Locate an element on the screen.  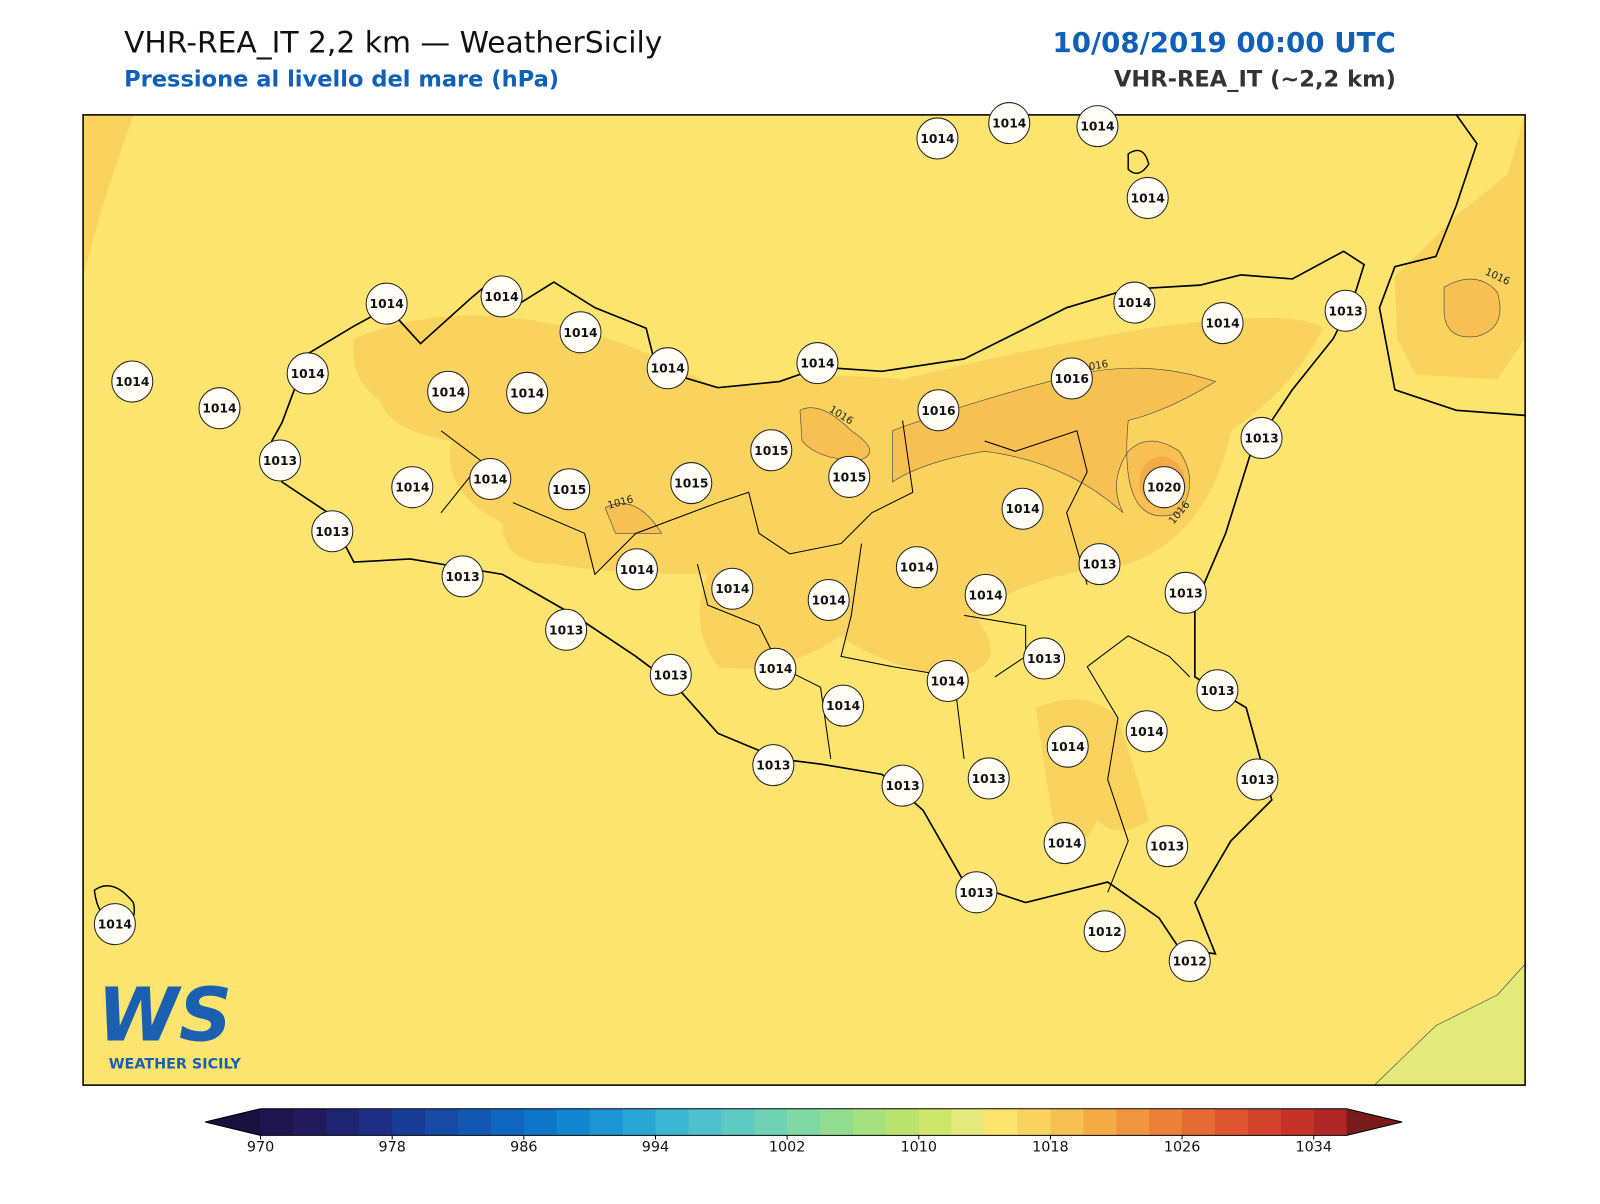
colorbar-tick-label: 994 is located at coordinates (655, 1148).